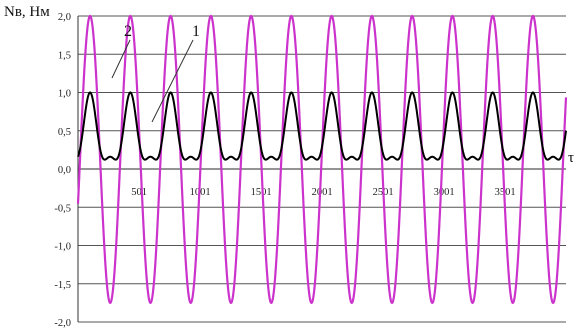  Describe the element at coordinates (64, 17) in the screenshot. I see `y-tick-label: 2,0` at that location.